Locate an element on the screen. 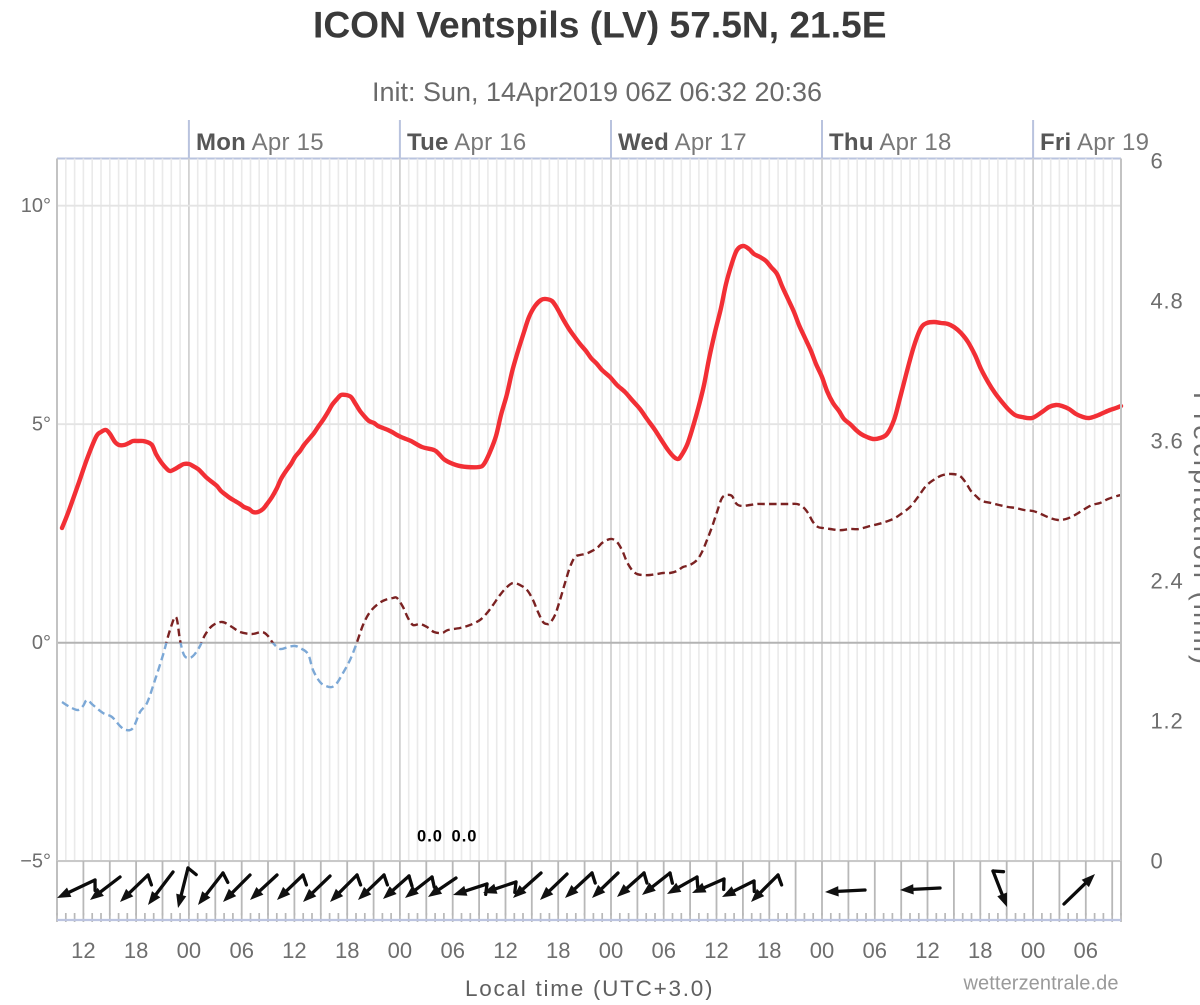 The width and height of the screenshot is (1200, 1005). svg-text: Thu Apr 18 is located at coordinates (890, 142).